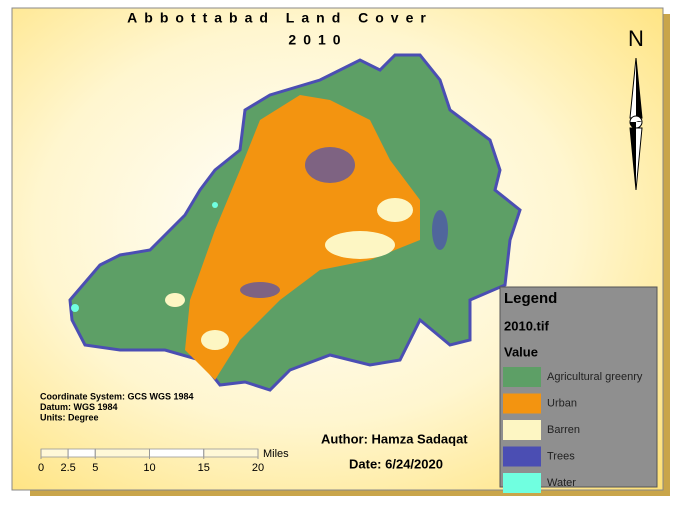  Describe the element at coordinates (595, 377) in the screenshot. I see `legend-label: Agricultural greenry` at that location.